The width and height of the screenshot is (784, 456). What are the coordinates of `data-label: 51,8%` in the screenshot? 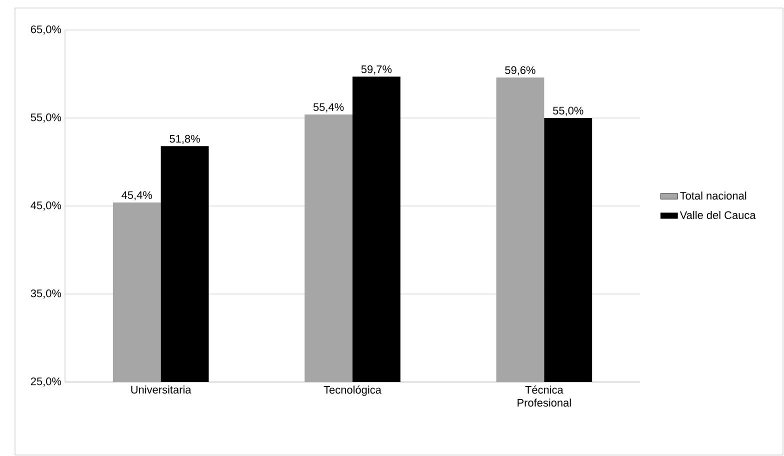 It's located at (185, 139).